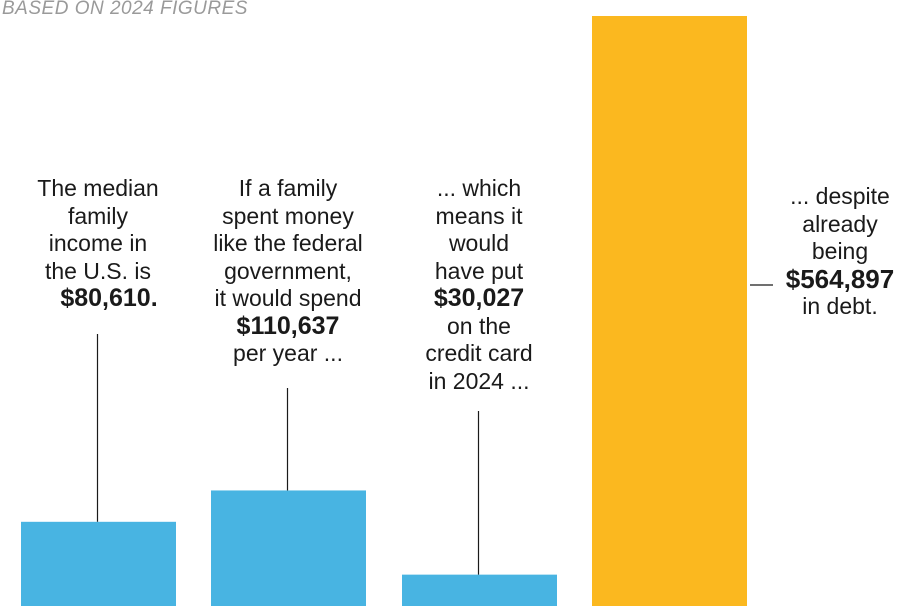 The image size is (910, 608). Describe the element at coordinates (479, 270) in the screenshot. I see `annotation-text-line: have put` at that location.